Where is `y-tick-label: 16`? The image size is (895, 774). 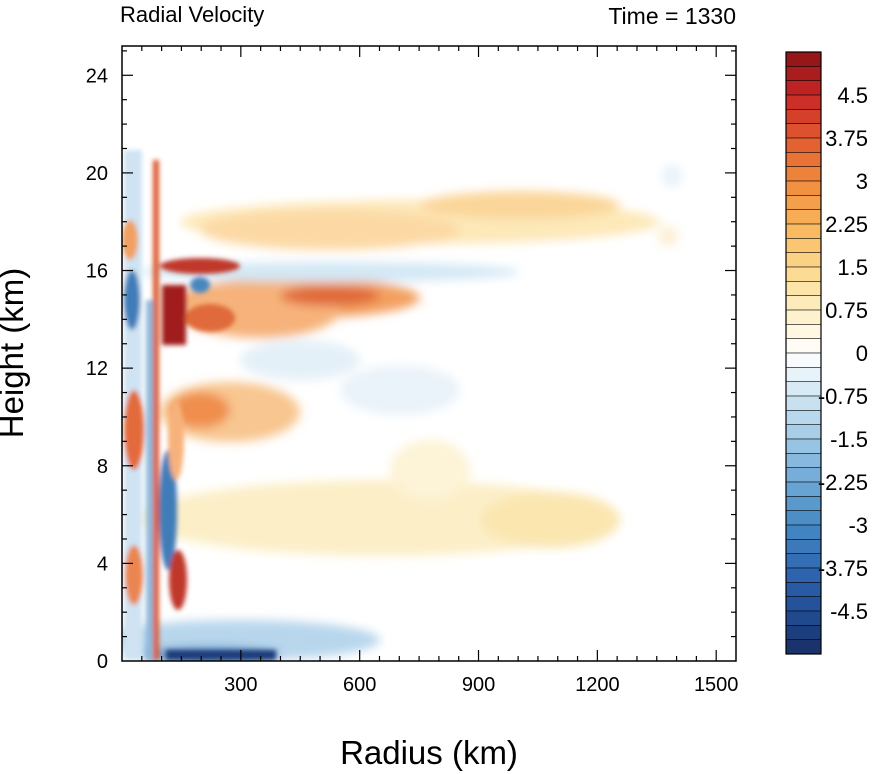
y-tick-label: 16 is located at coordinates (97, 272).